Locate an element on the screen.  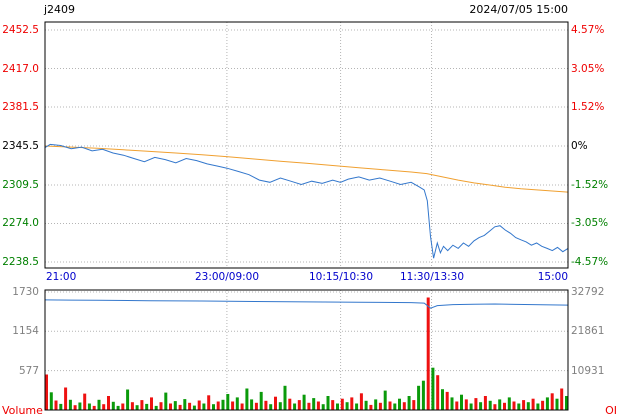
percent-axis-label: -4.57% is located at coordinates (590, 262).